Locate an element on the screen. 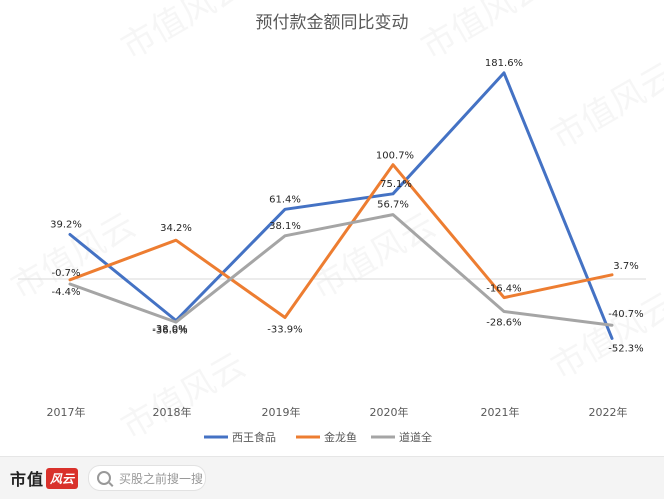 The height and width of the screenshot is (499, 664). data-label: -52.3% is located at coordinates (625, 348).